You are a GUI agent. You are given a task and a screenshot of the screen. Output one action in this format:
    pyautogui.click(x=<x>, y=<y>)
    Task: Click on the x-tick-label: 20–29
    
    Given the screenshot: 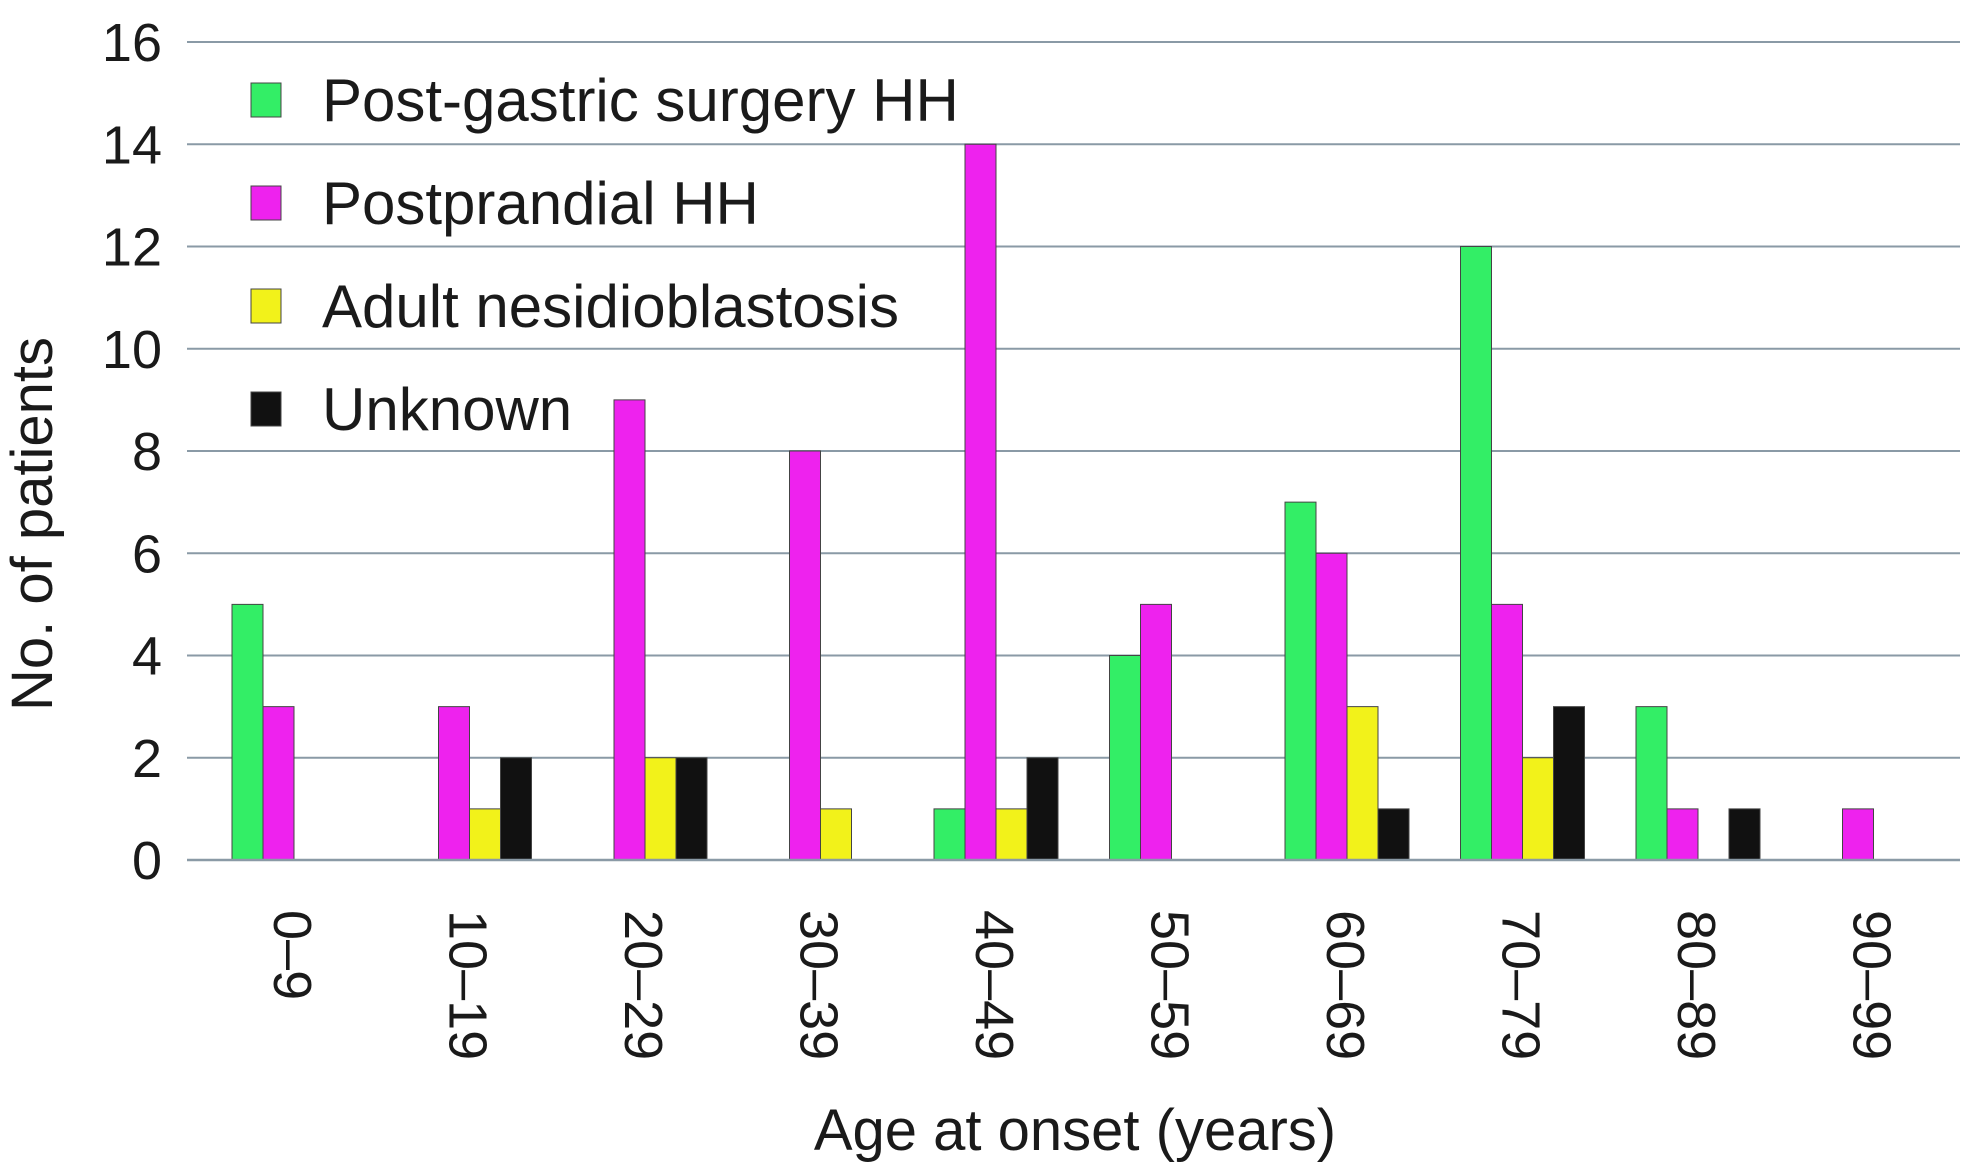 What is the action you would take?
    pyautogui.click(x=643, y=985)
    